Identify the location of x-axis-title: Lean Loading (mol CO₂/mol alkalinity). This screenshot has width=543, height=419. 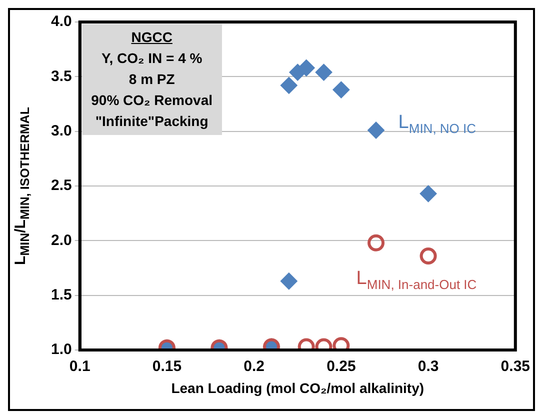
(297, 388).